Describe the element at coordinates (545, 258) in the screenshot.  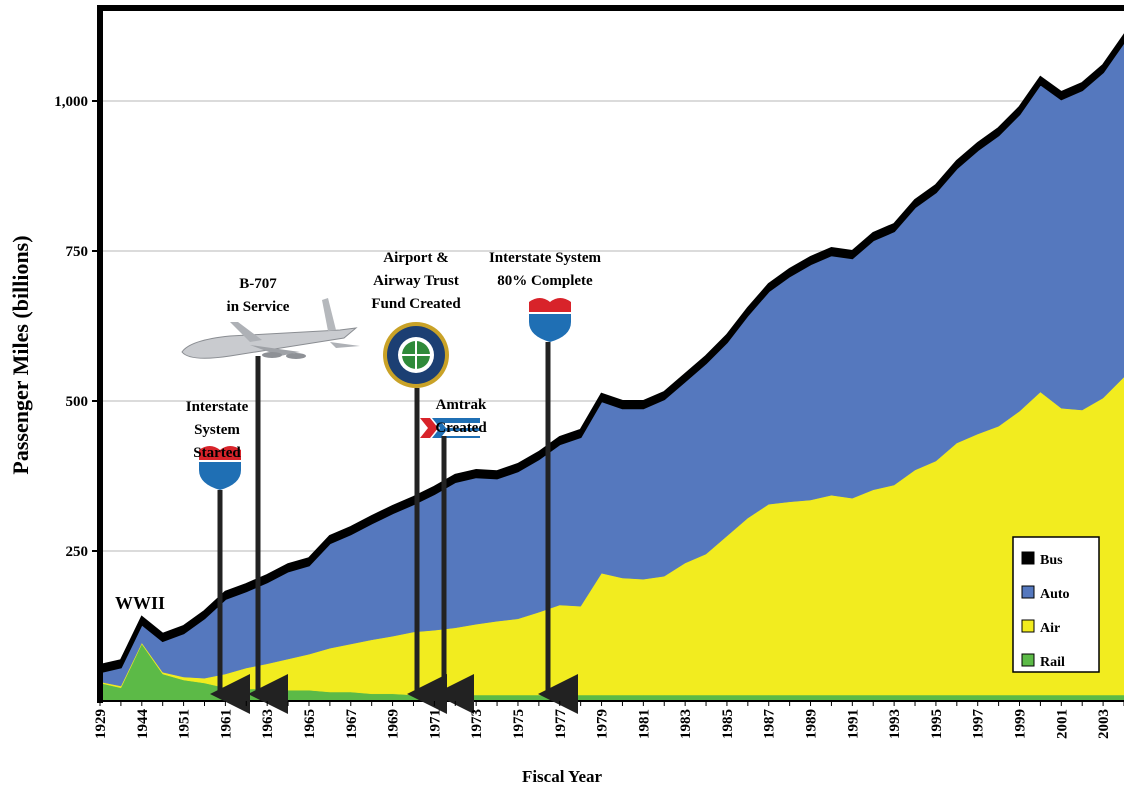
I see `annotation: Interstate System` at that location.